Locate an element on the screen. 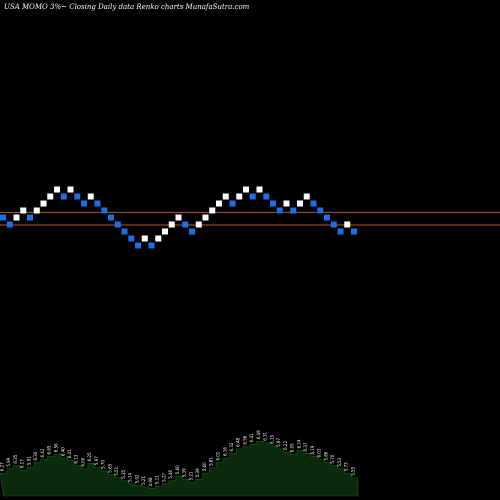 Image resolution: width=500 pixels, height=500 pixels. volume-label: 6.05 is located at coordinates (292, 447).